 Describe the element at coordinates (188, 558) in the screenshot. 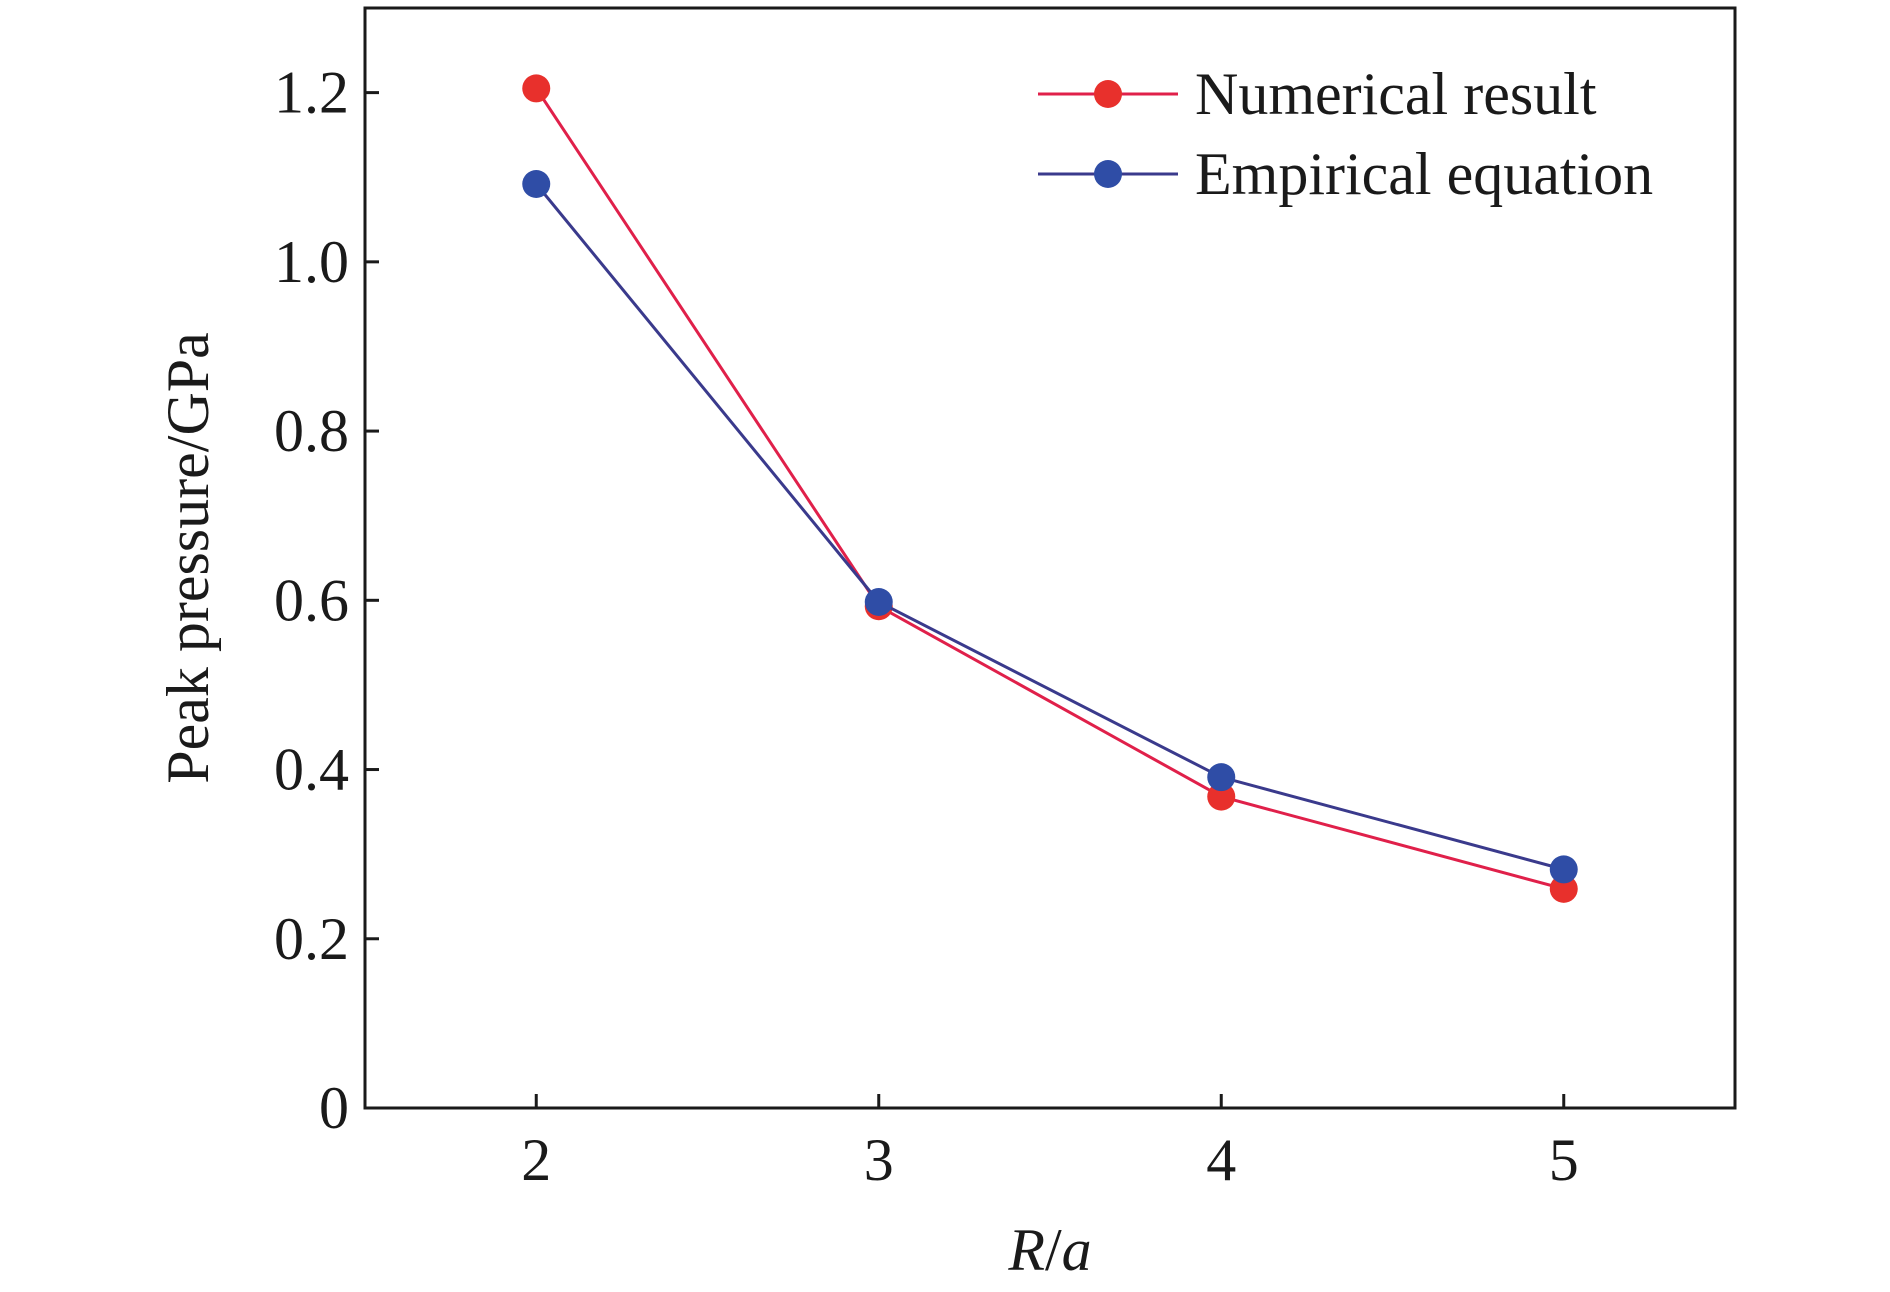

I see `y-axis-title: Peak pressure/GPa` at that location.